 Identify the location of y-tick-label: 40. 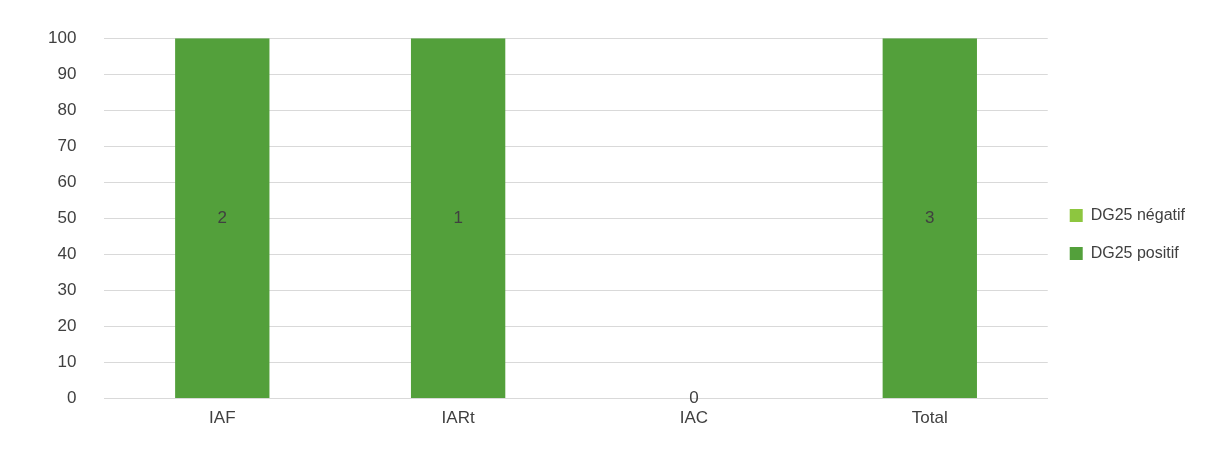
(67, 254).